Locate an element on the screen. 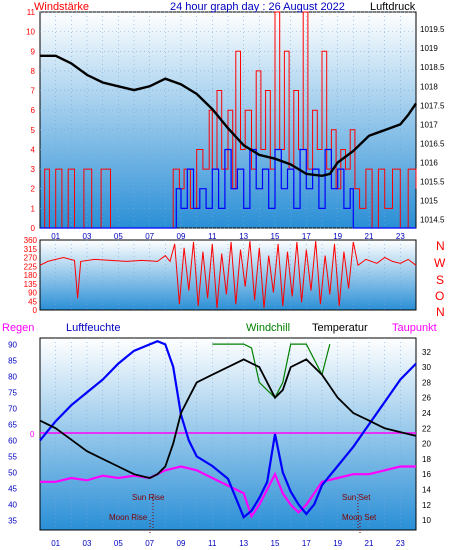  bottom-x-tick: 17 is located at coordinates (306, 543).